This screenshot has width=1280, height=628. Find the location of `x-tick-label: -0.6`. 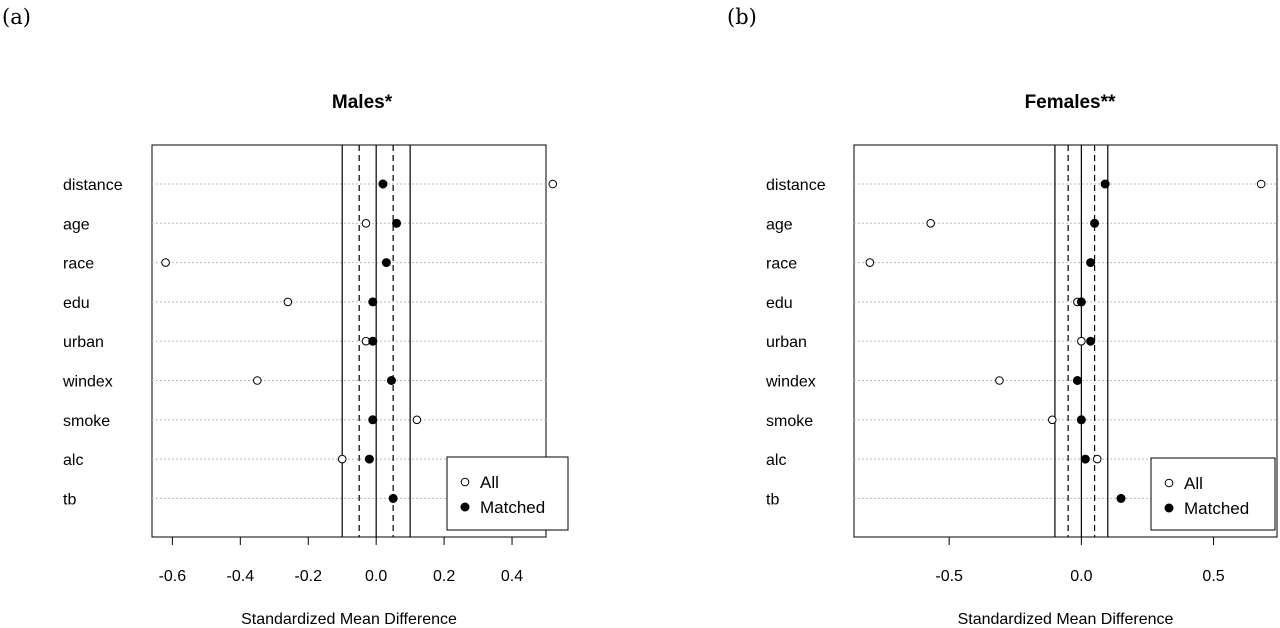

x-tick-label: -0.6 is located at coordinates (173, 576).